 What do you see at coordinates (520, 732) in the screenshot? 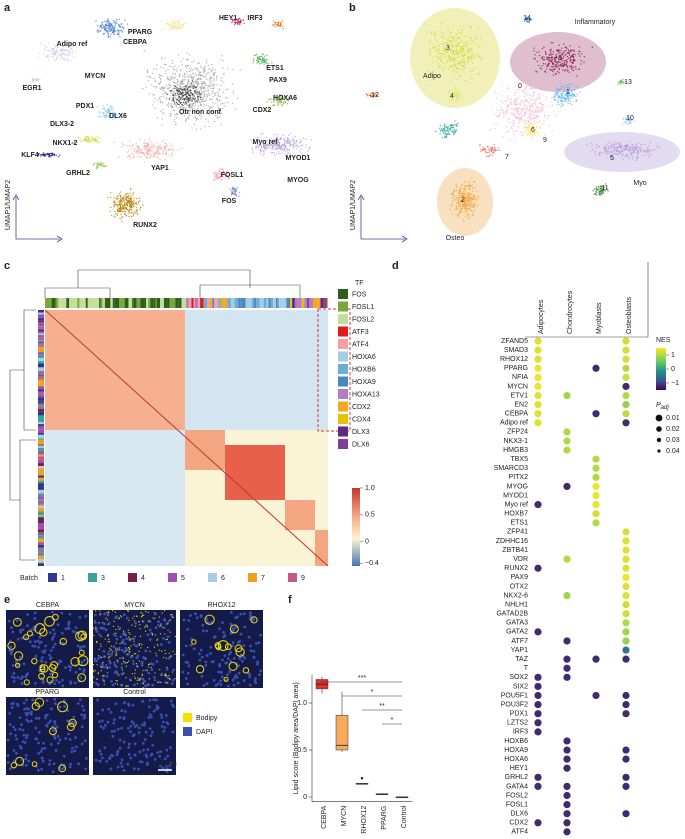
I see `row-label: IRF3` at bounding box center [520, 732].